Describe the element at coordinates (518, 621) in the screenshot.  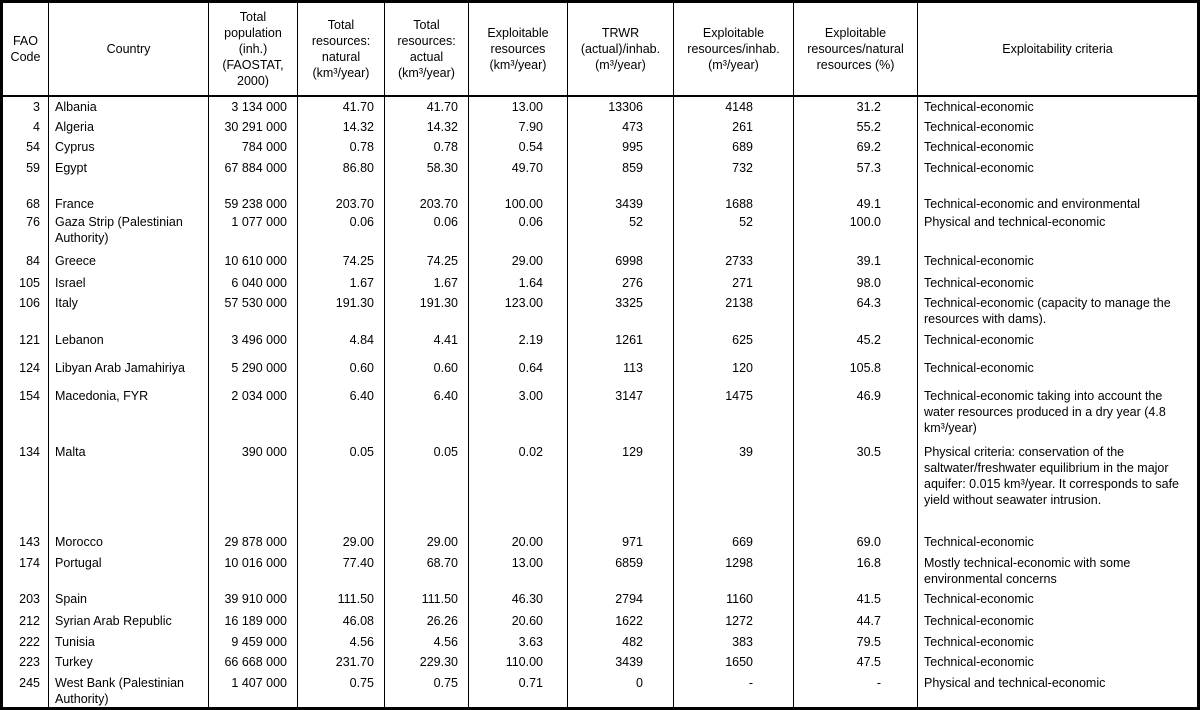
I see `value-cell: 20.60` at that location.